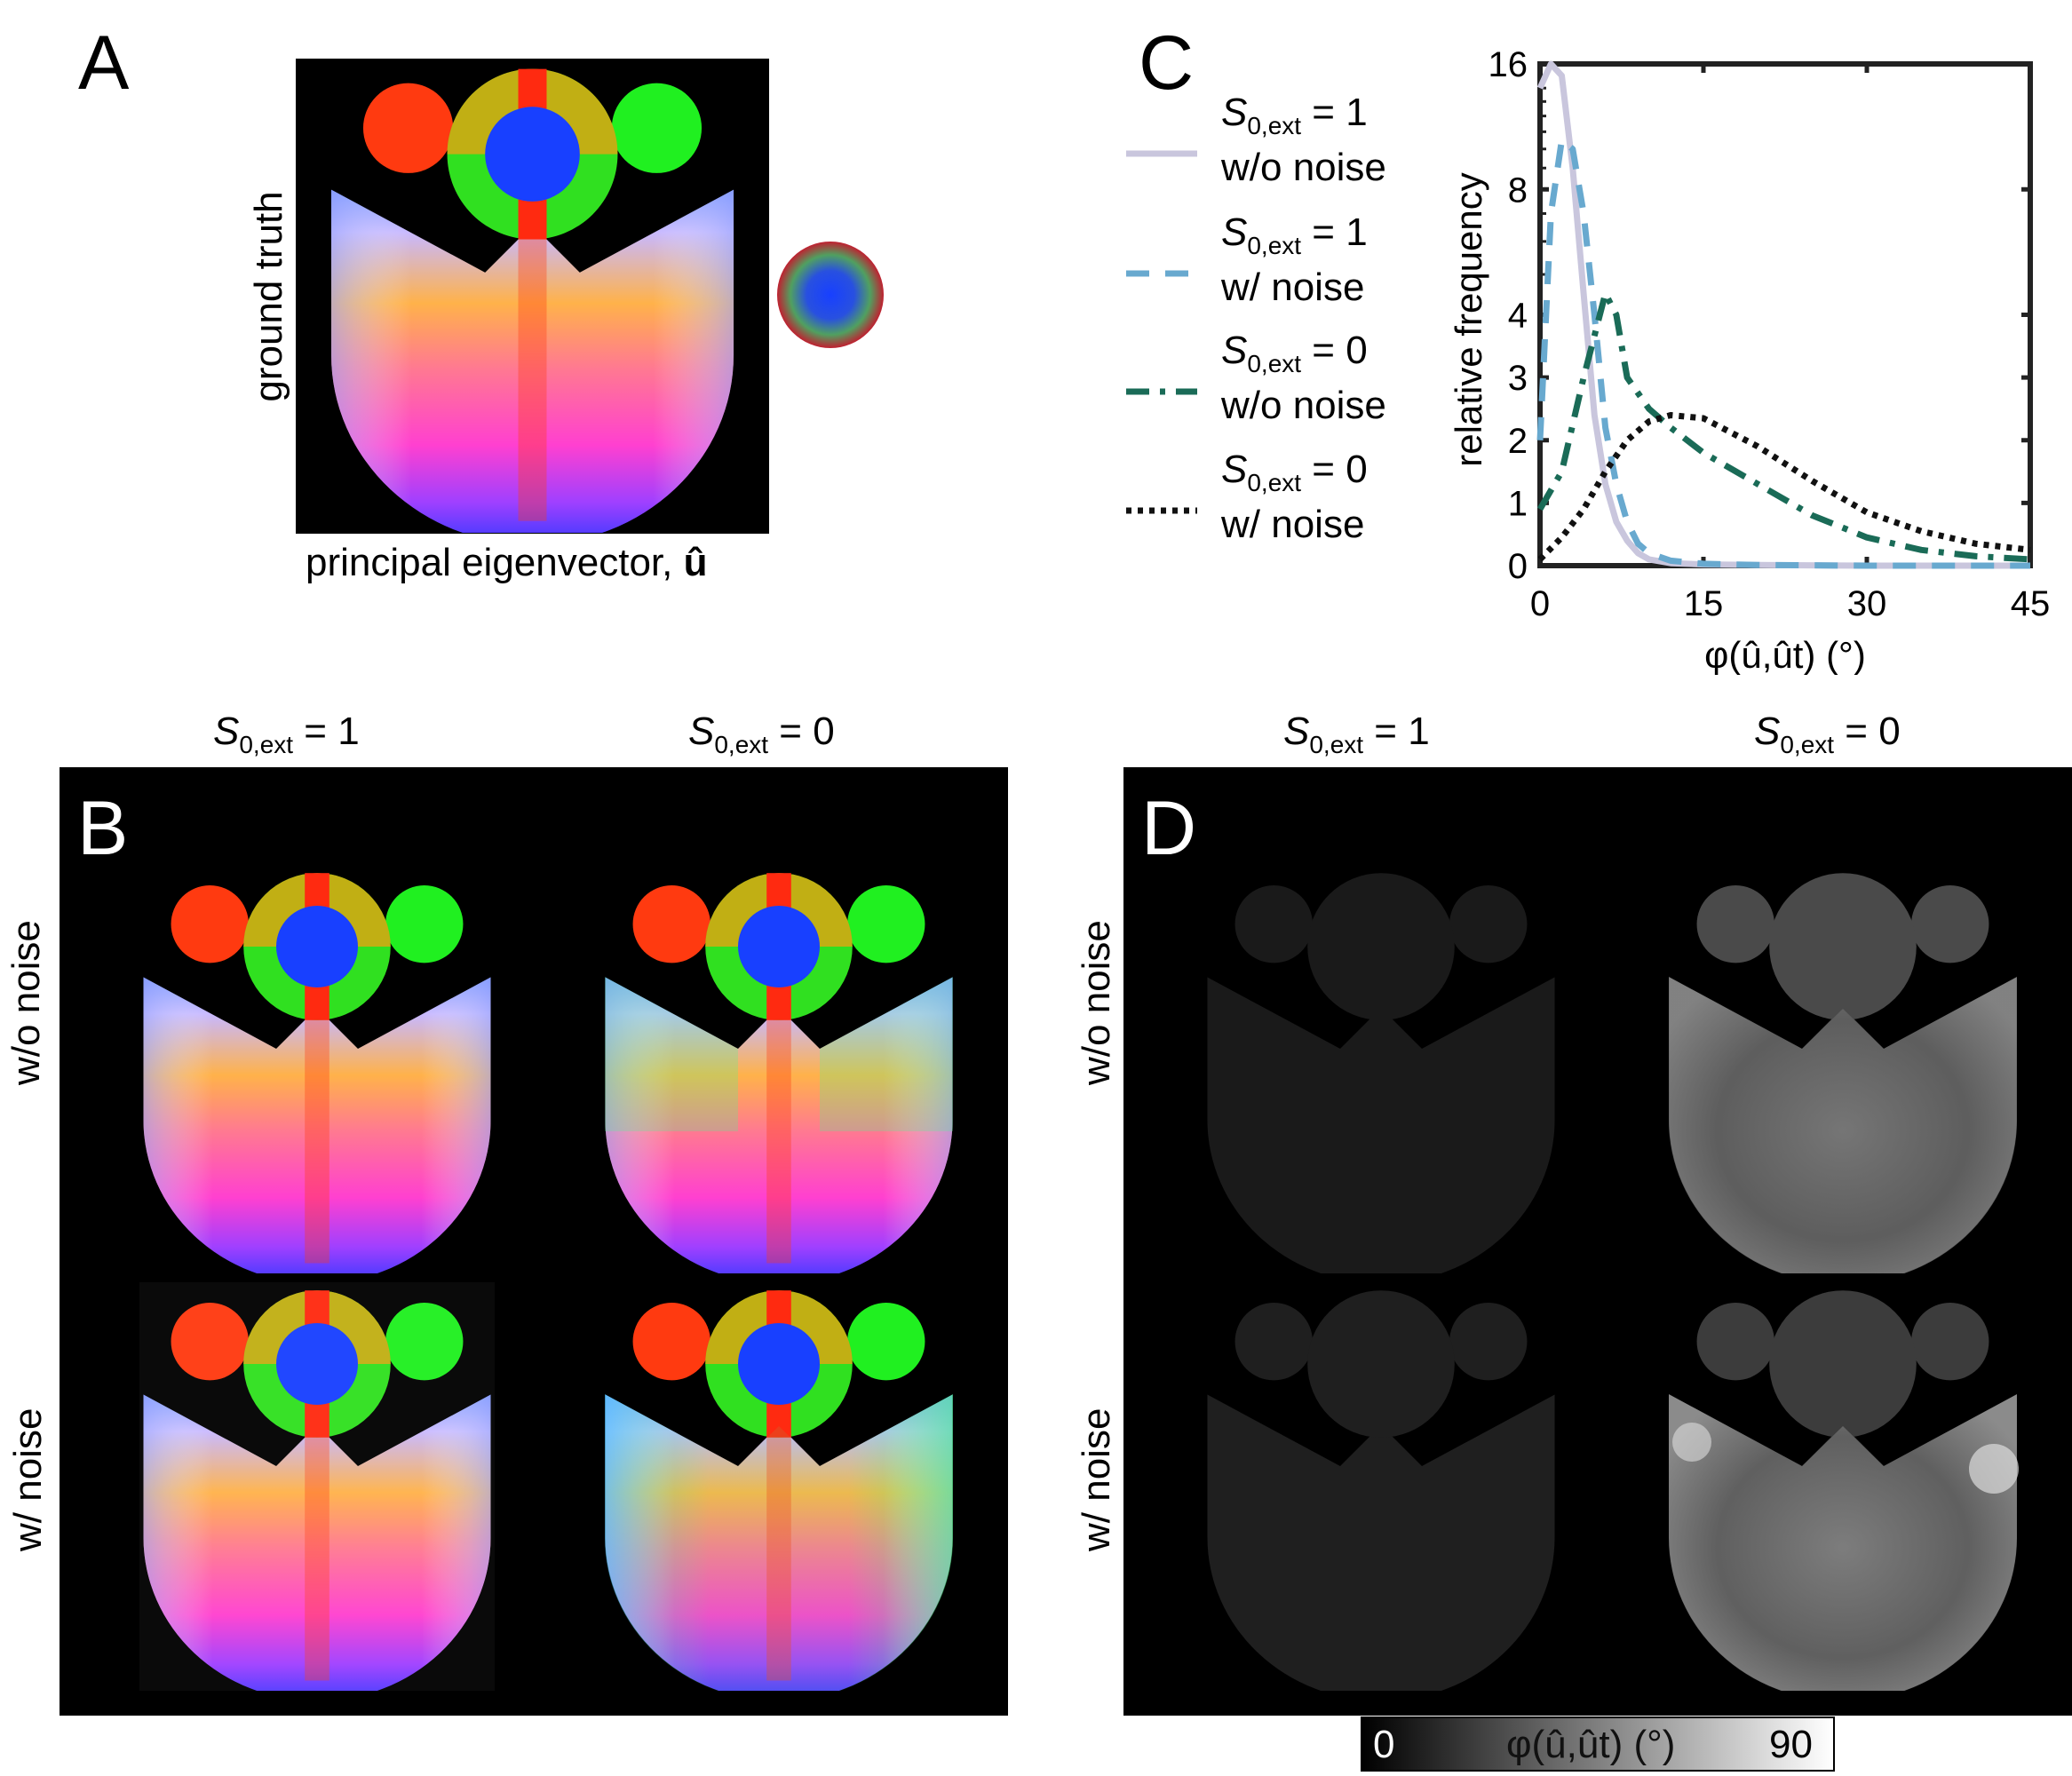 The width and height of the screenshot is (2072, 1776). What do you see at coordinates (1518, 566) in the screenshot?
I see `y-tick-label: 0` at bounding box center [1518, 566].